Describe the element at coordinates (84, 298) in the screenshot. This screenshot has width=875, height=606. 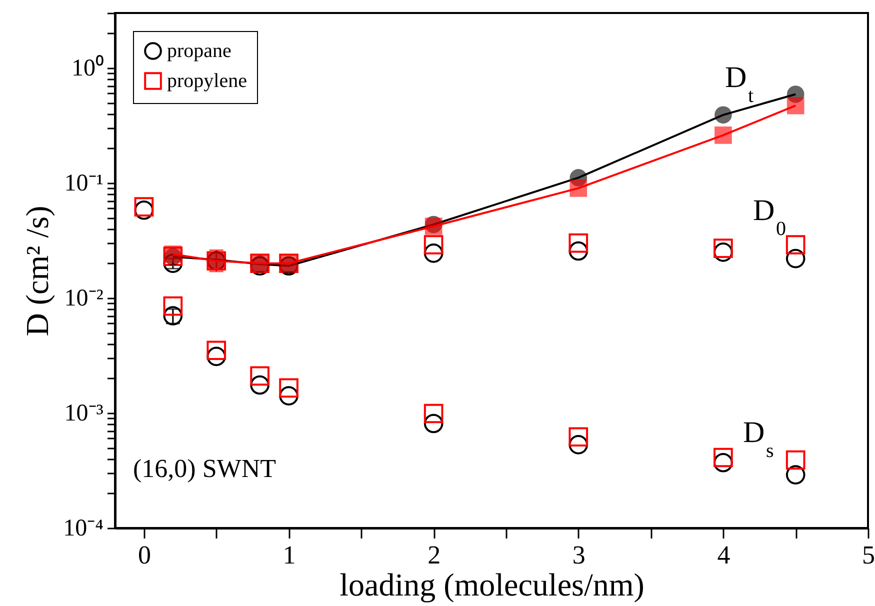
I see `y-tick-label: 10⁻²` at that location.